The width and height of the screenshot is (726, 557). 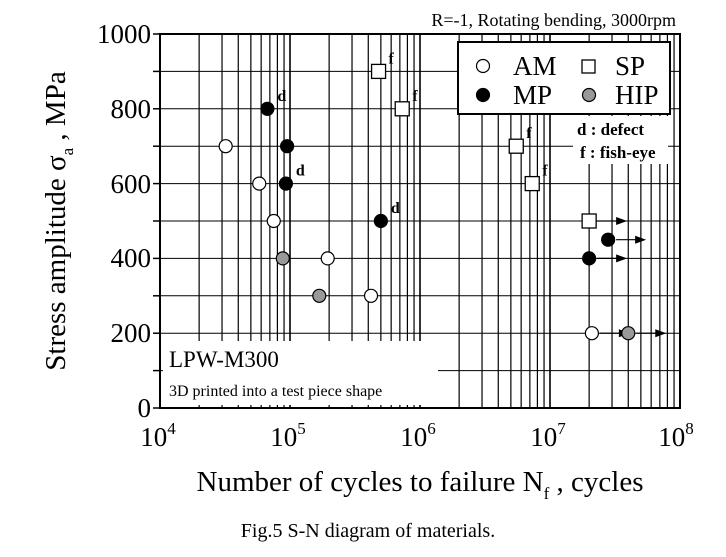 What do you see at coordinates (131, 258) in the screenshot?
I see `y-tick-label: 400` at bounding box center [131, 258].